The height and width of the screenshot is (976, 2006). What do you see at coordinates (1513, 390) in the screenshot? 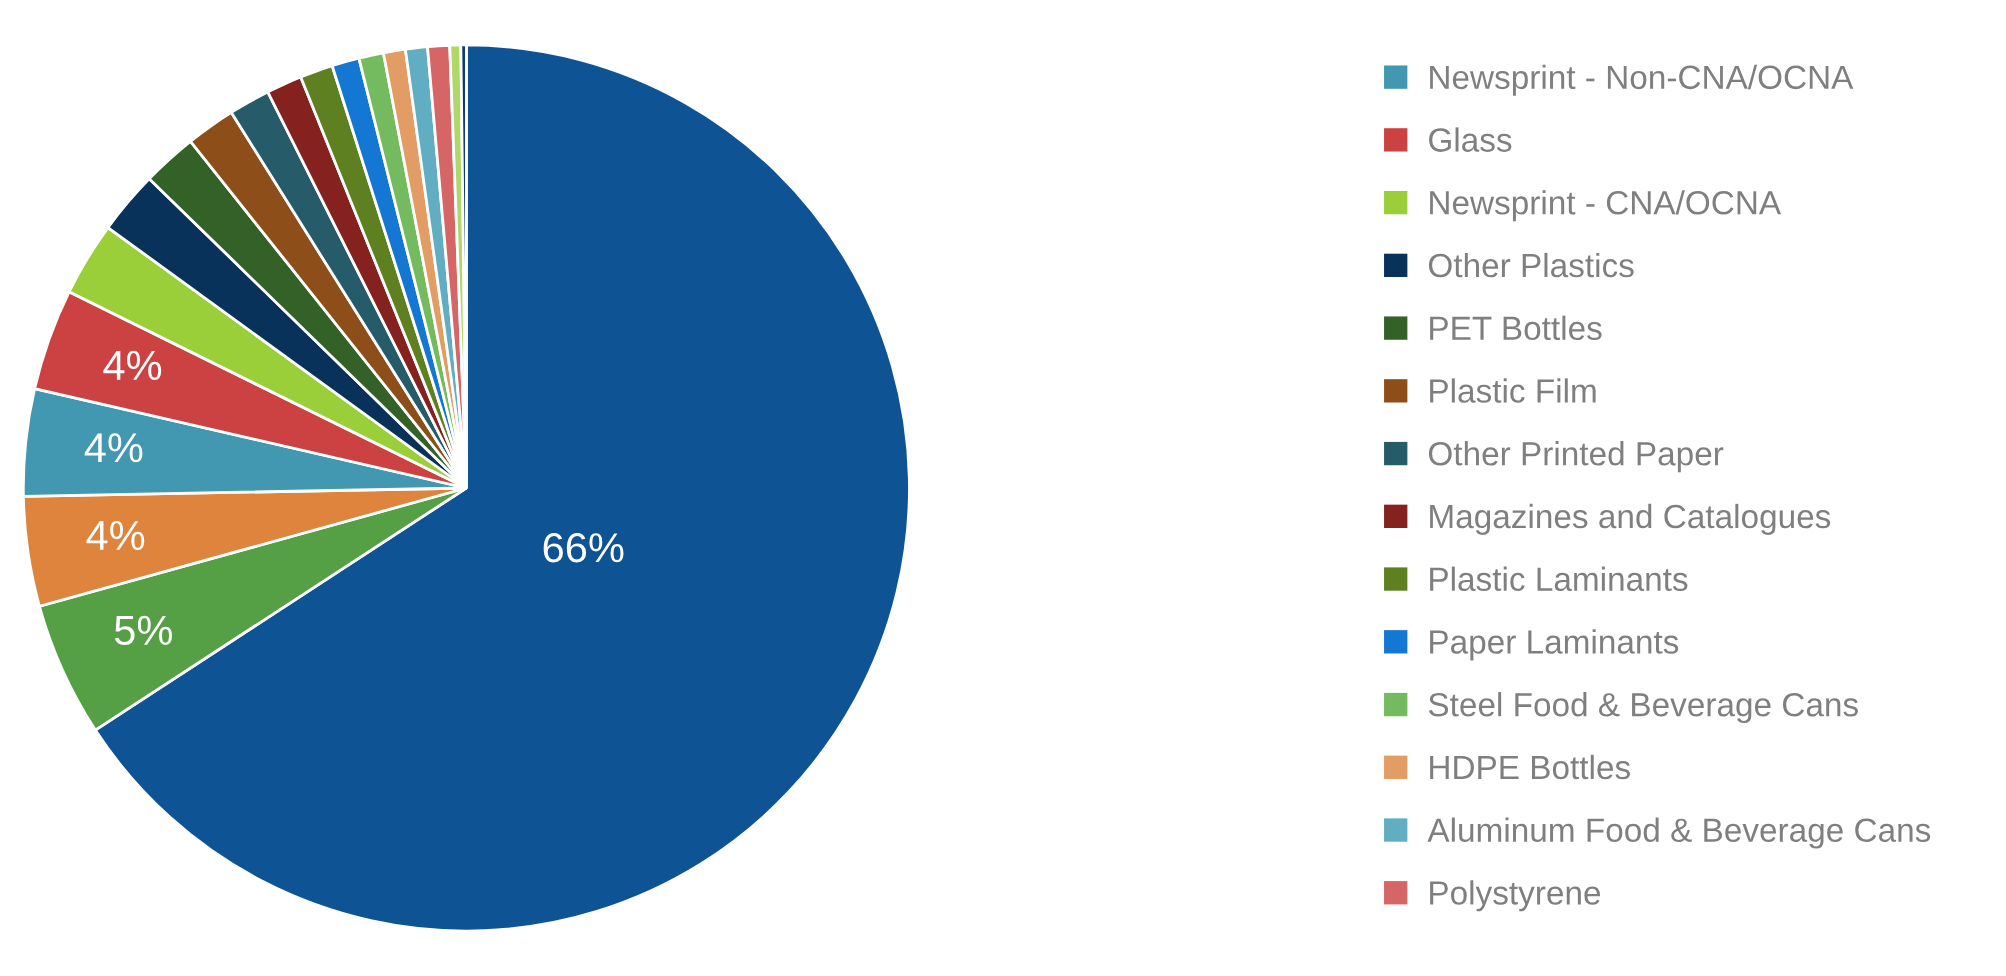
I see `legend-label: Plastic Film` at bounding box center [1513, 390].